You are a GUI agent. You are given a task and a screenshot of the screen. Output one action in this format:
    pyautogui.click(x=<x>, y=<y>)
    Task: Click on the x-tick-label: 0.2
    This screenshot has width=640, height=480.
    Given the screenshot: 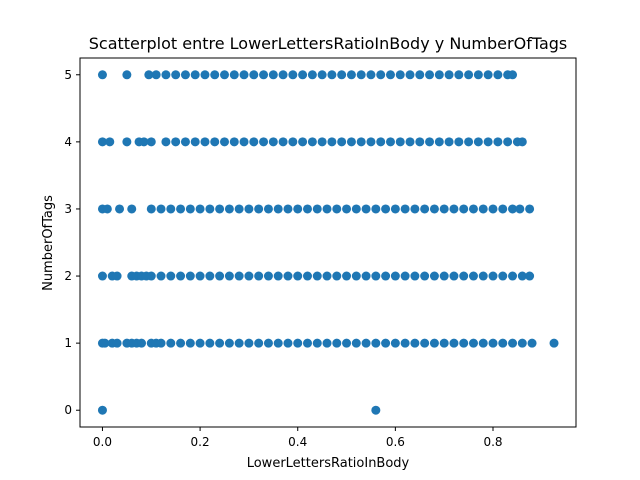 What is the action you would take?
    pyautogui.click(x=200, y=442)
    